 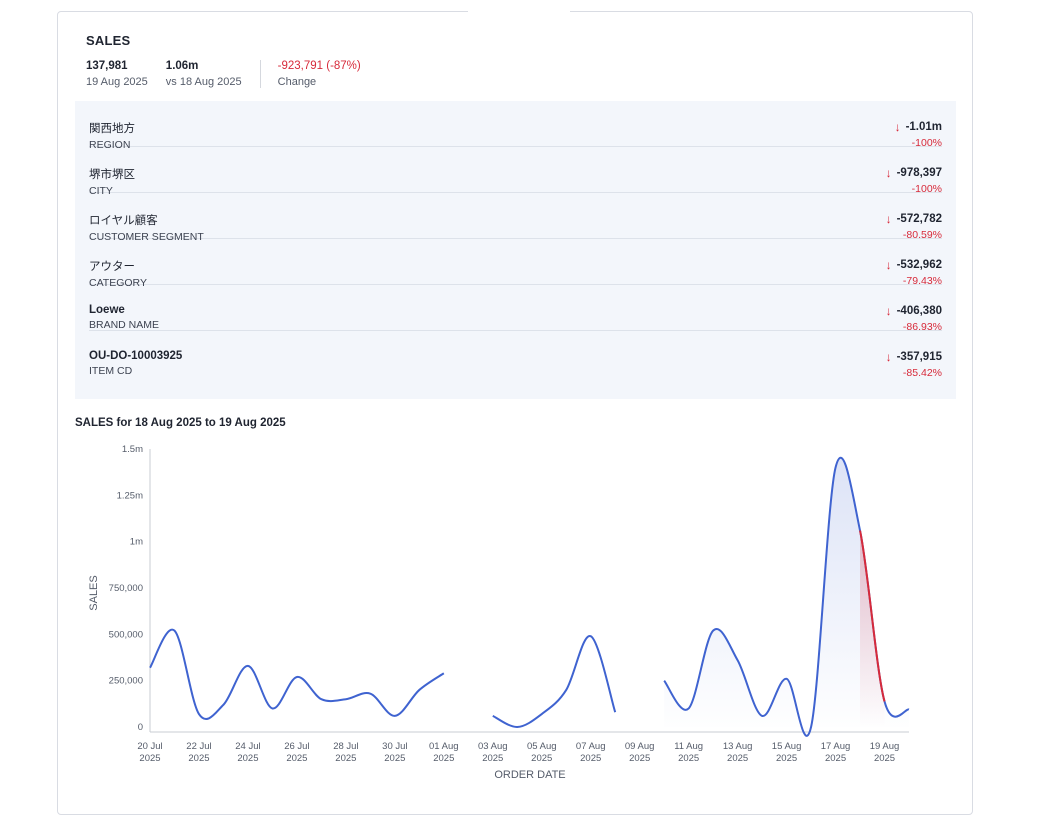 I want to click on driver-value: -532,962, so click(x=919, y=265).